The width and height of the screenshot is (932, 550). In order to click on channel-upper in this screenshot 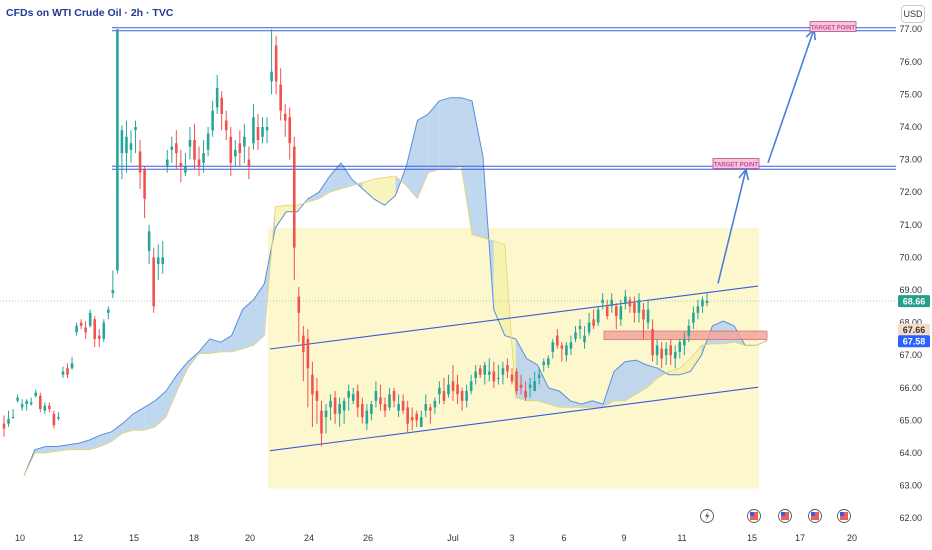, I will do `click(514, 317)`.